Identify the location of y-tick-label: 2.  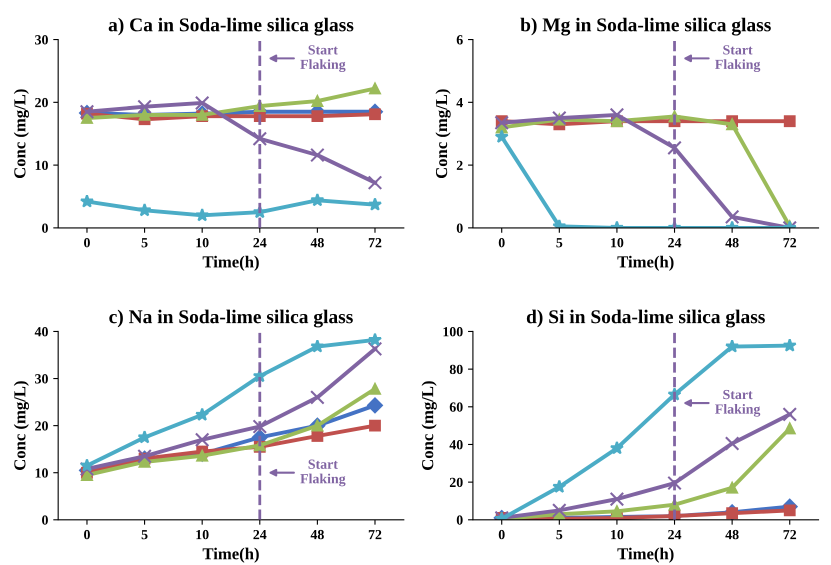
(459, 165).